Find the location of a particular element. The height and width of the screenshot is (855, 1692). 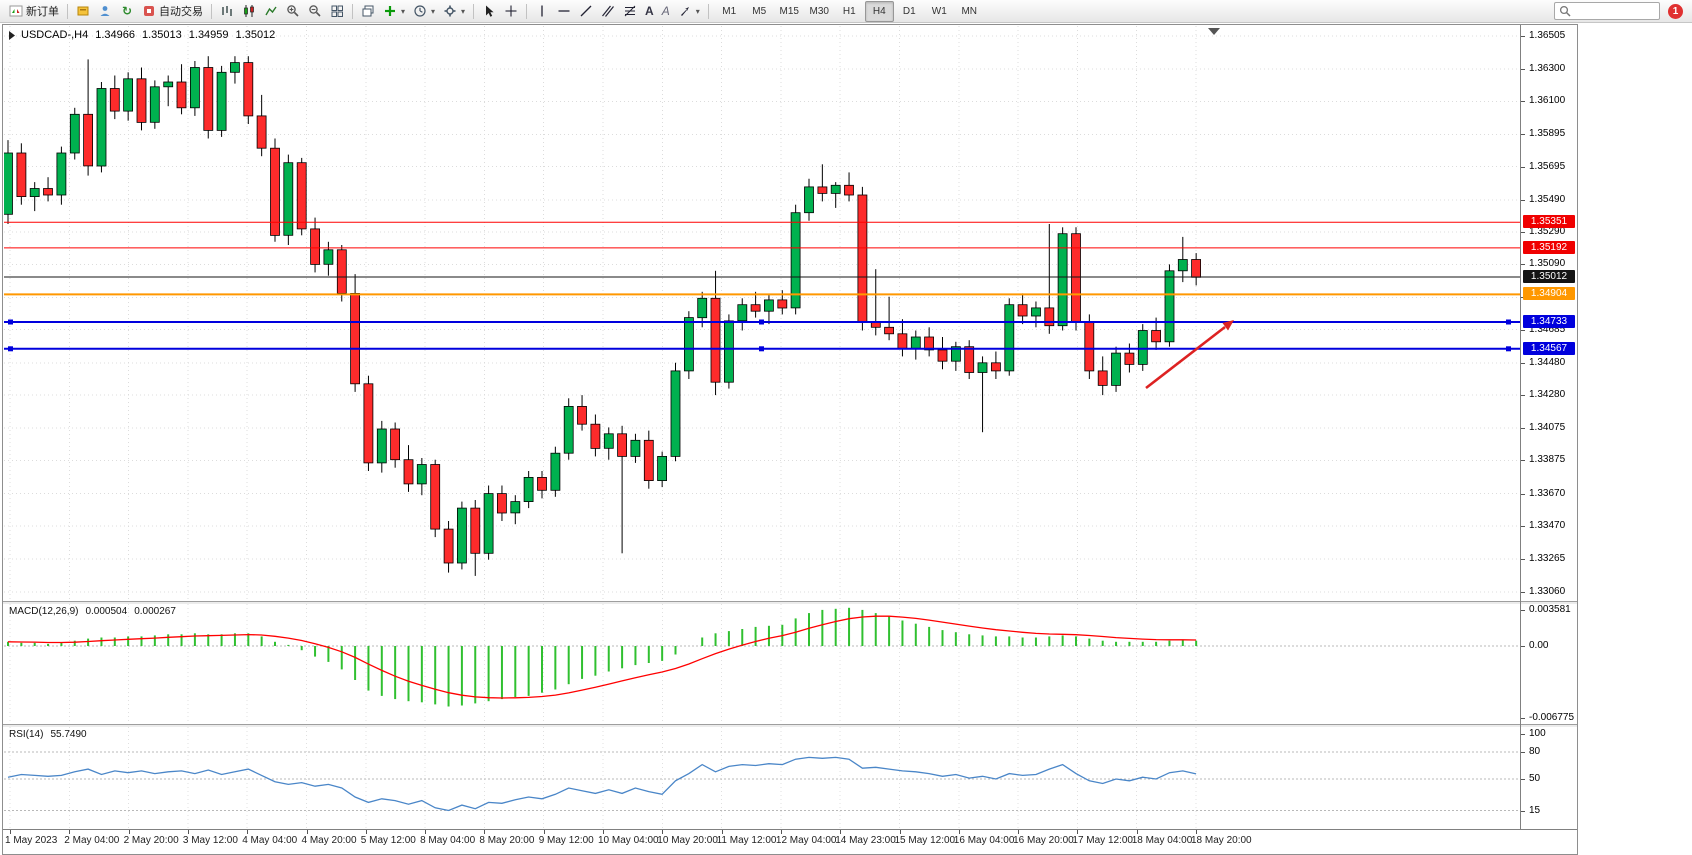

templates-button: ▾ is located at coordinates (454, 11).